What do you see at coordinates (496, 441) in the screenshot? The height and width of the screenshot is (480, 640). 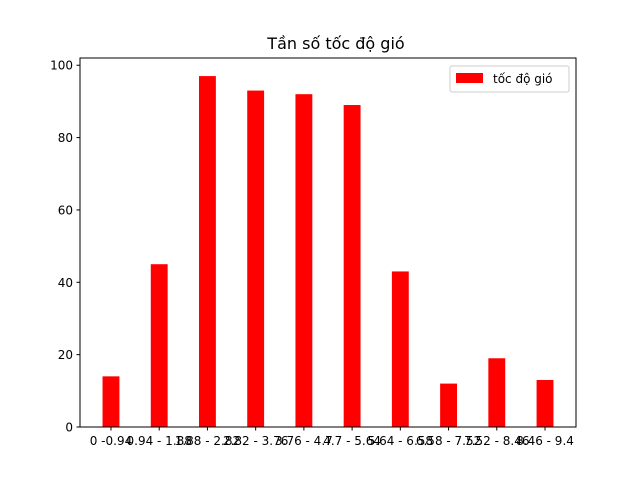 I see `x-tick-label: 7.52 - 8.46` at bounding box center [496, 441].